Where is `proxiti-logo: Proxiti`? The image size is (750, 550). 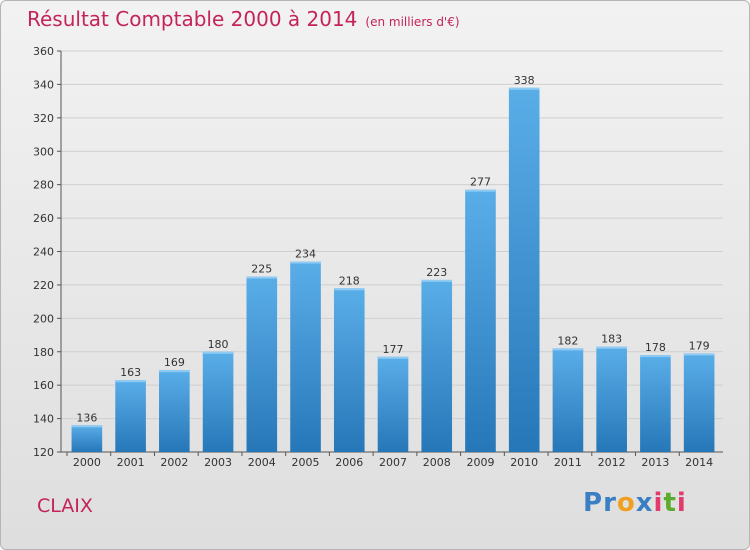 proxiti-logo: Proxiti is located at coordinates (635, 503).